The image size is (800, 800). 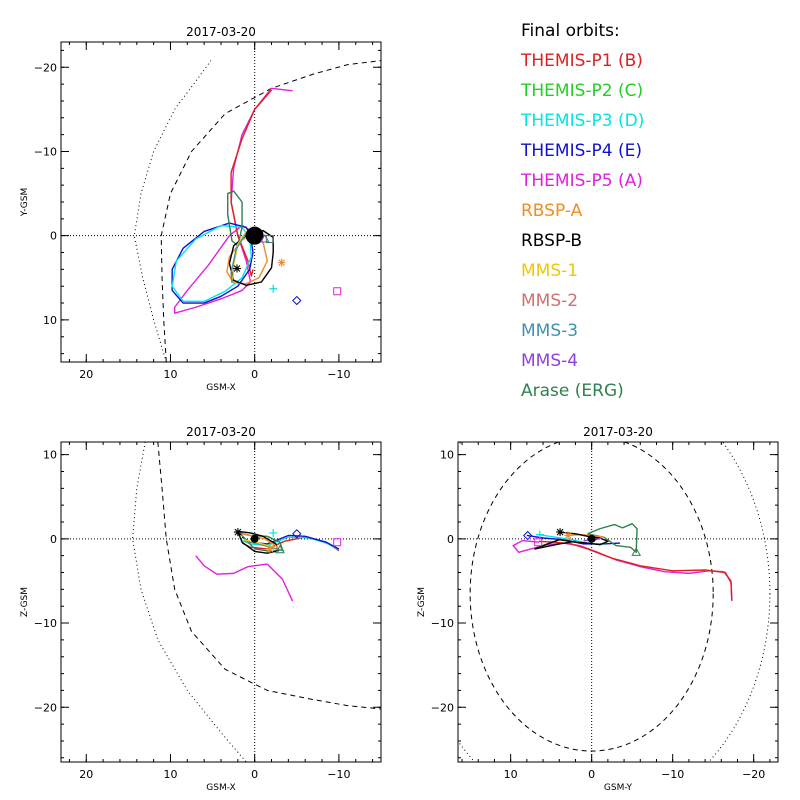 What do you see at coordinates (25, 202) in the screenshot?
I see `y-axis-label: Y-GSM` at bounding box center [25, 202].